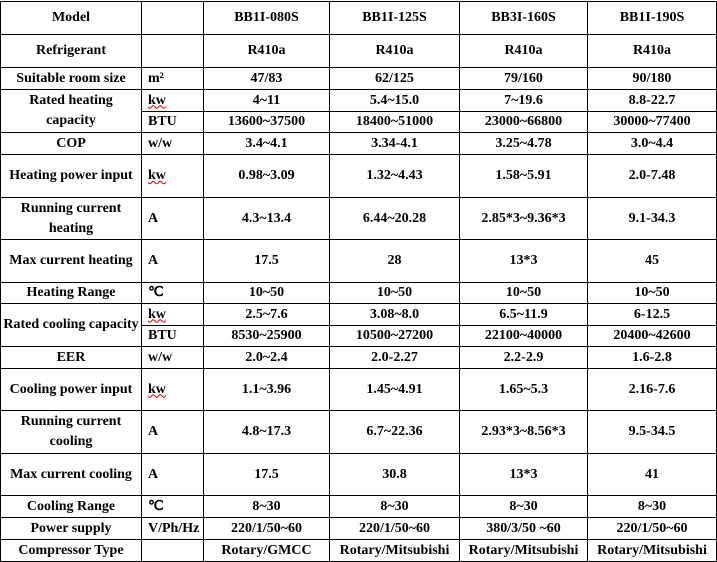  What do you see at coordinates (394, 474) in the screenshot?
I see `value-cell: 30.8` at bounding box center [394, 474].